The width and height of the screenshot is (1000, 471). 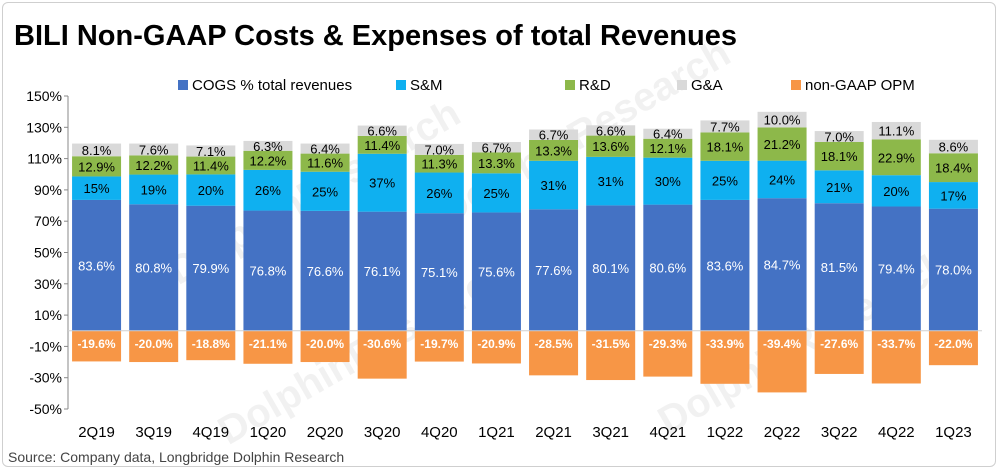 What do you see at coordinates (96, 432) in the screenshot?
I see `x-tick-label: 2Q19` at bounding box center [96, 432].